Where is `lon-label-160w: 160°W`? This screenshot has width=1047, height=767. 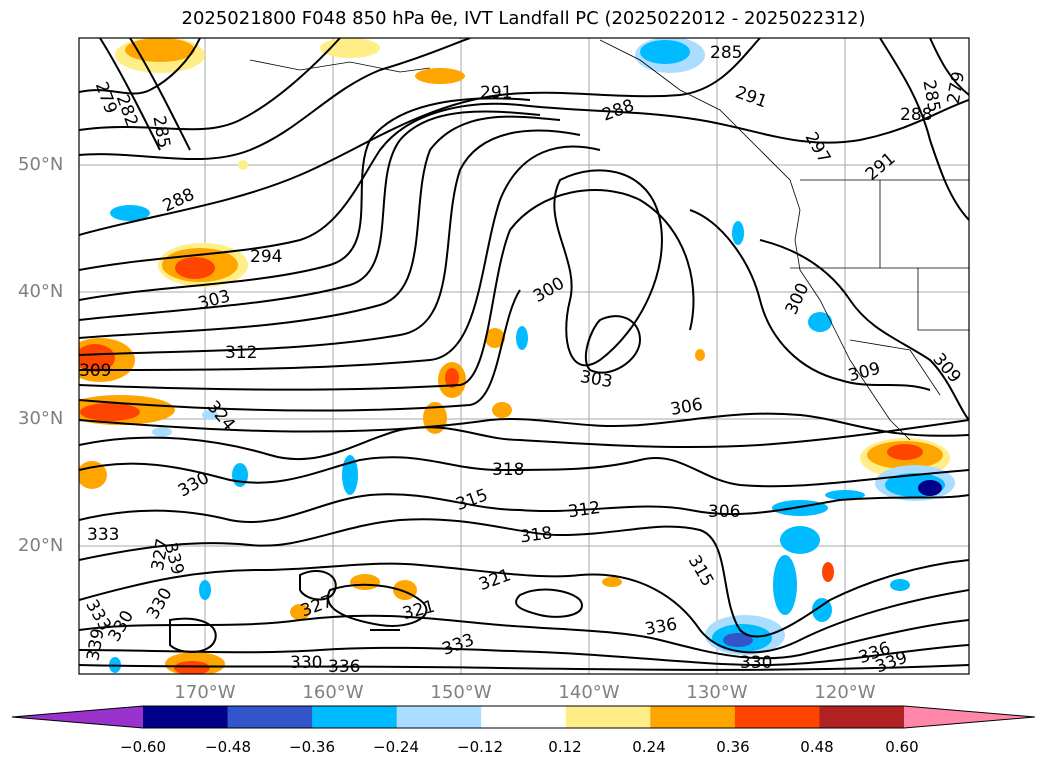 lon-label-160w: 160°W is located at coordinates (333, 692).